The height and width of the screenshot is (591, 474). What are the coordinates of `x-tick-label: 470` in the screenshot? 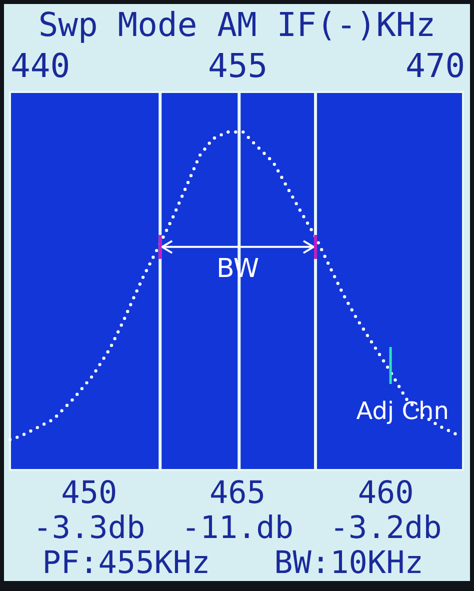 It's located at (436, 65).